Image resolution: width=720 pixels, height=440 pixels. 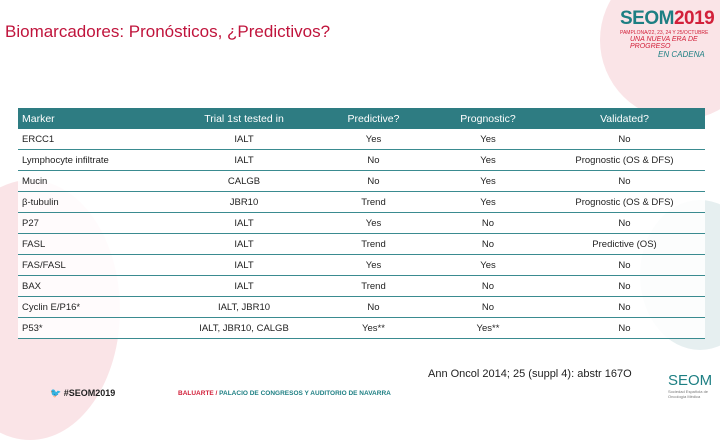 I want to click on table-cell: Predictive (OS), so click(x=624, y=244).